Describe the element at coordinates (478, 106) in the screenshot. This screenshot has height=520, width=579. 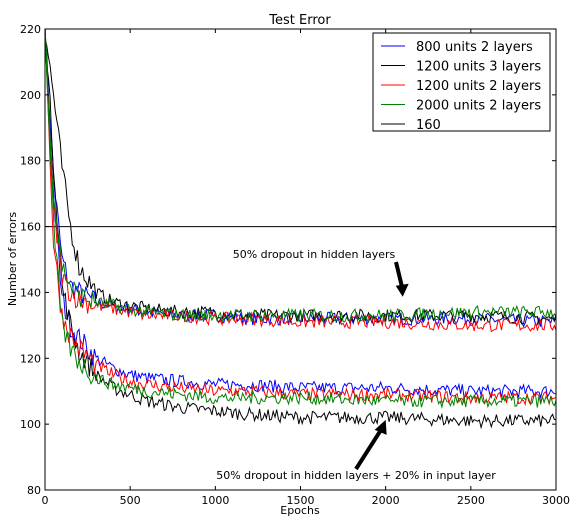
I see `legend-label: 2000 units 2 layers` at that location.